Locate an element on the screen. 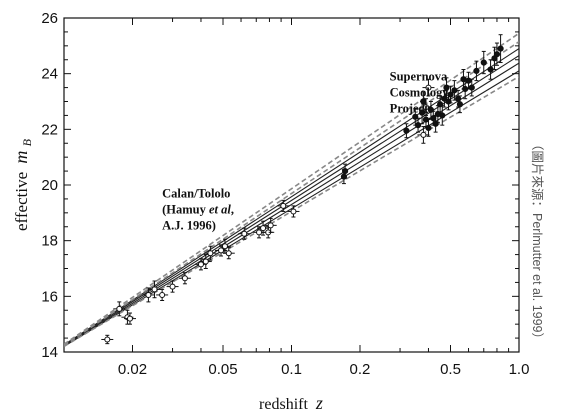  x-axis-title-text: redshift is located at coordinates (283, 404).